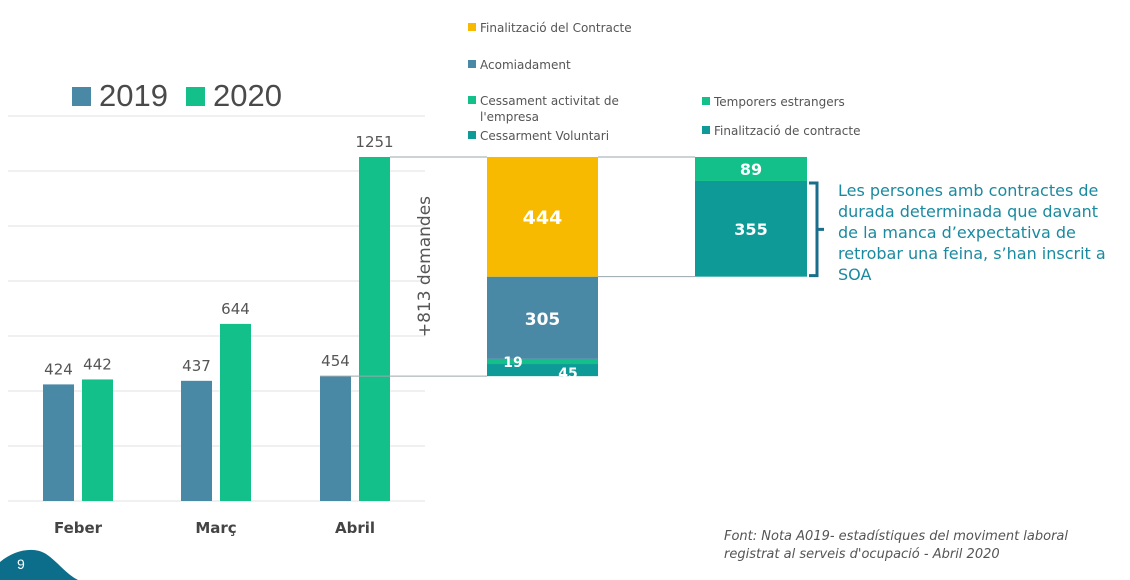  Describe the element at coordinates (355, 528) in the screenshot. I see `x-tick-label: Abril` at that location.